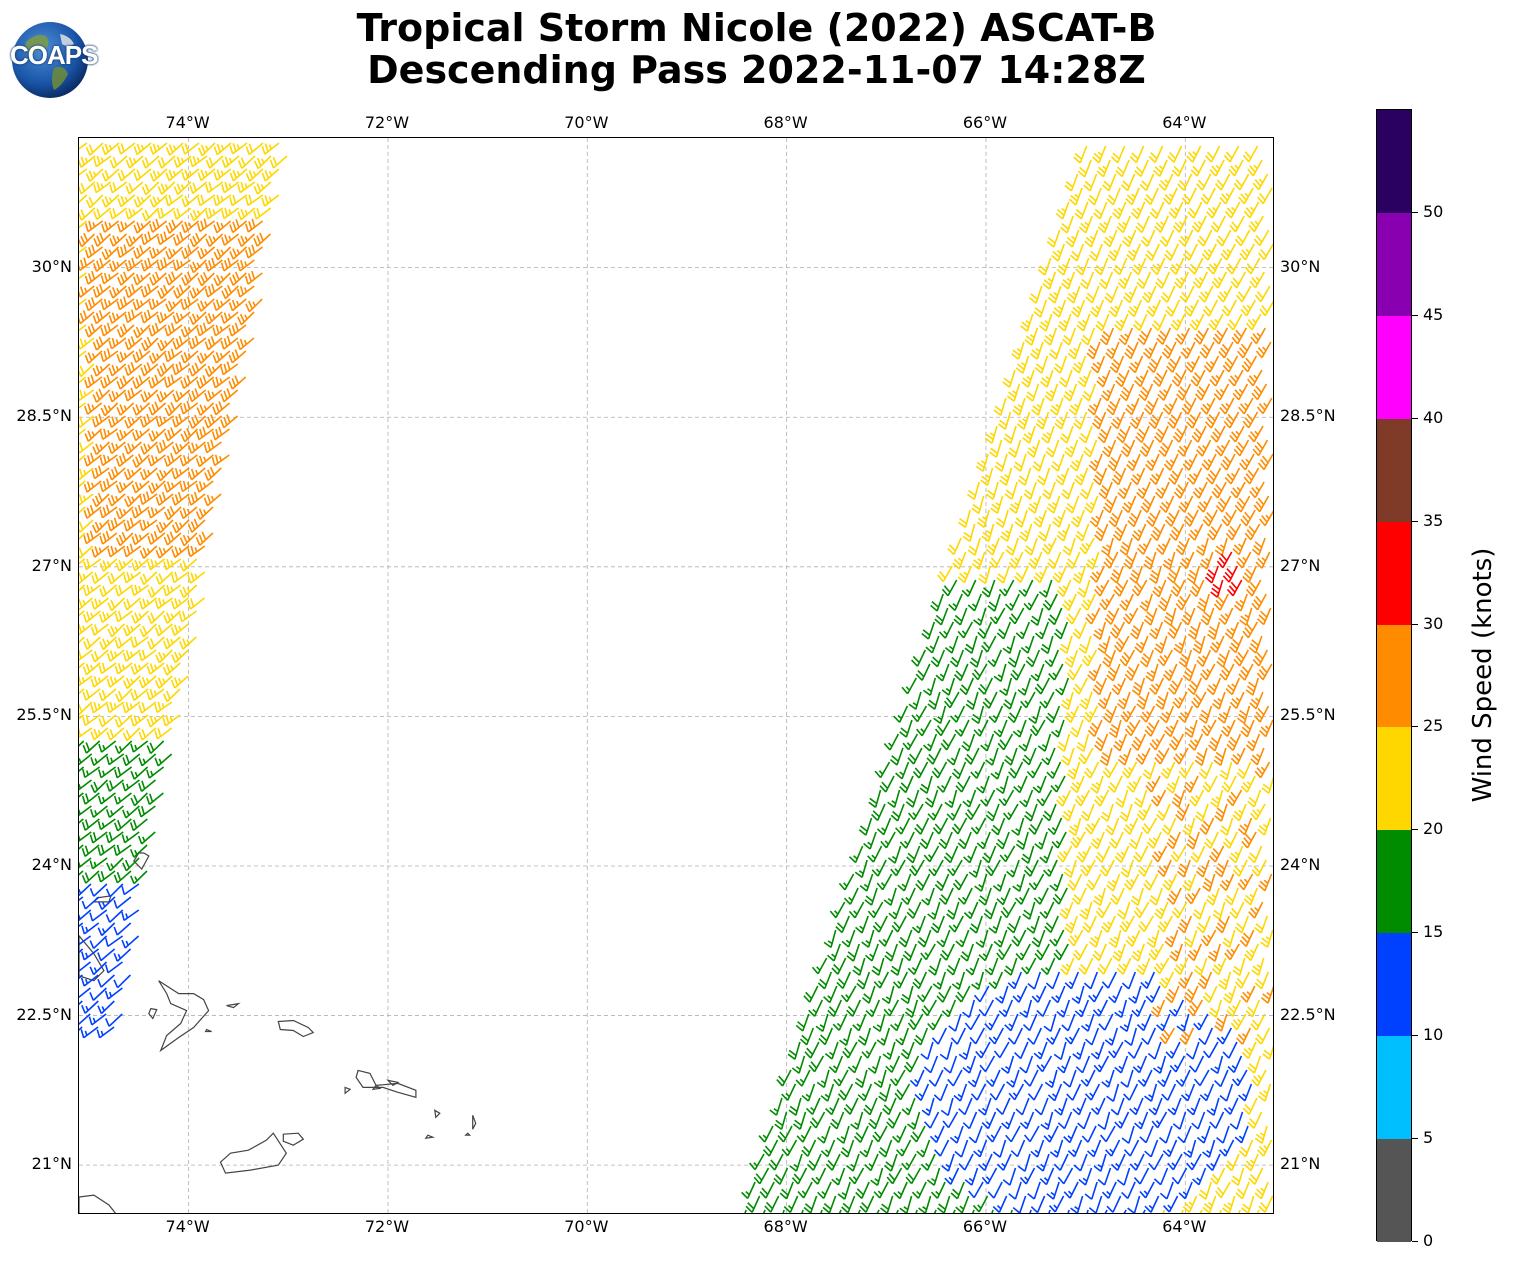 This screenshot has width=1513, height=1264. What do you see at coordinates (1415, 624) in the screenshot?
I see `colorbar-tick-mark` at bounding box center [1415, 624].